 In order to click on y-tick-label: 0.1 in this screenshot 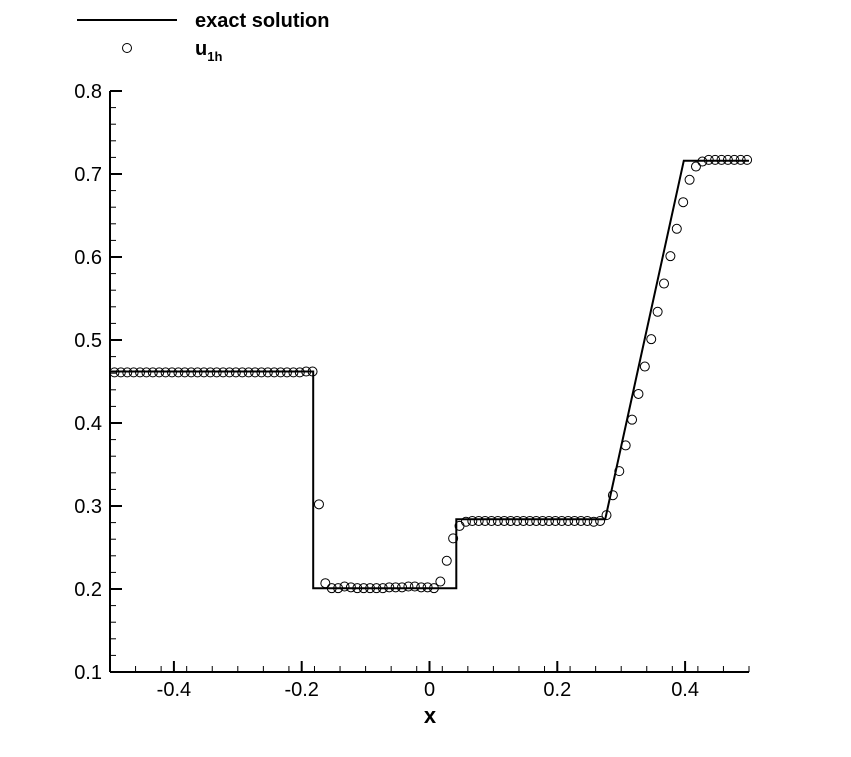, I will do `click(88, 673)`.